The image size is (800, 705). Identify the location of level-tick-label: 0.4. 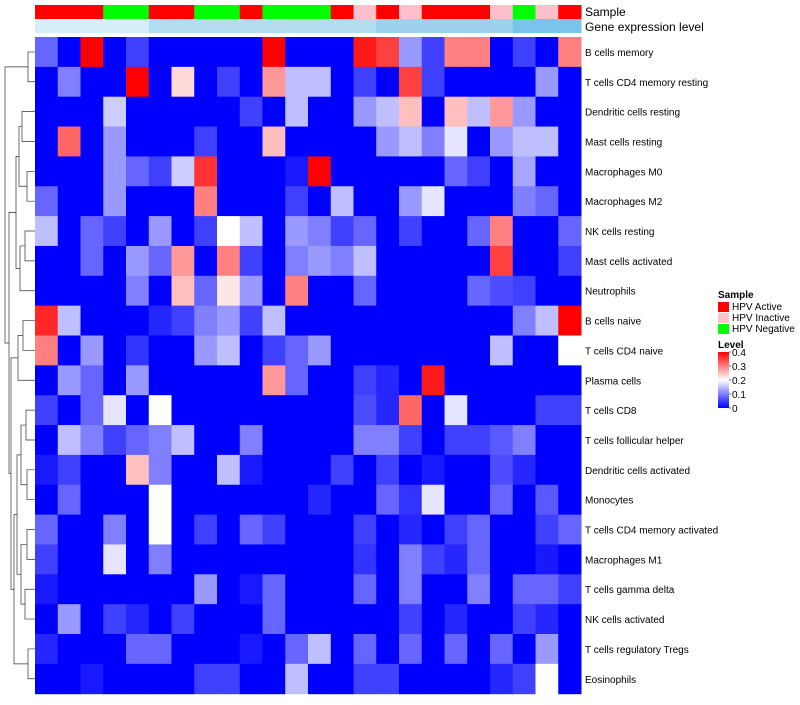
(739, 353).